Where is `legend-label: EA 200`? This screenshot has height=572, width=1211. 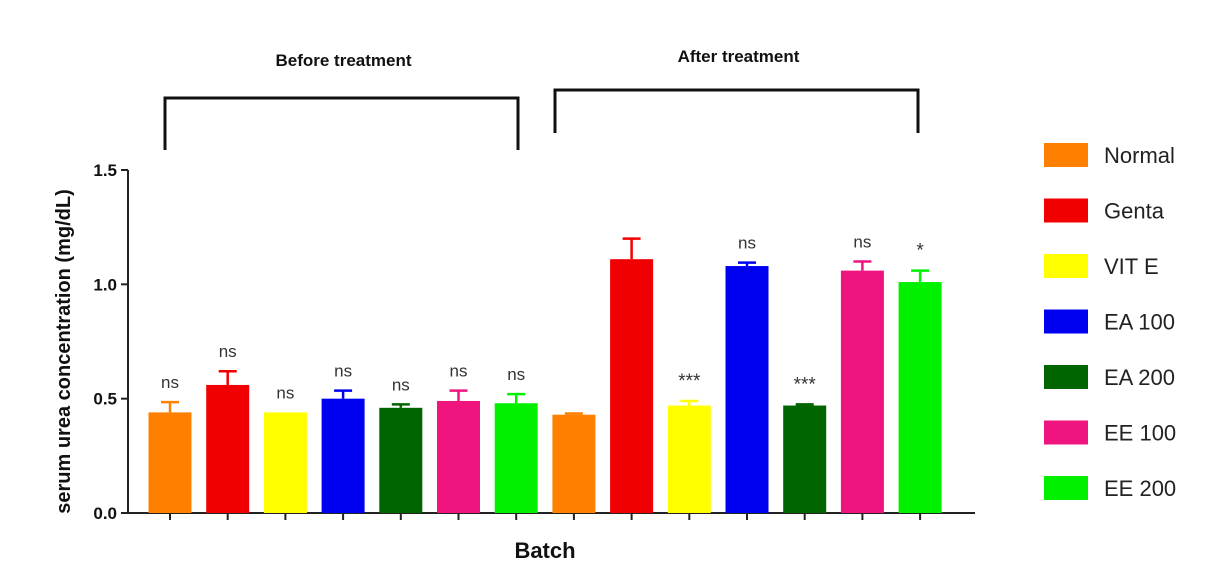
legend-label: EA 200 is located at coordinates (1139, 377).